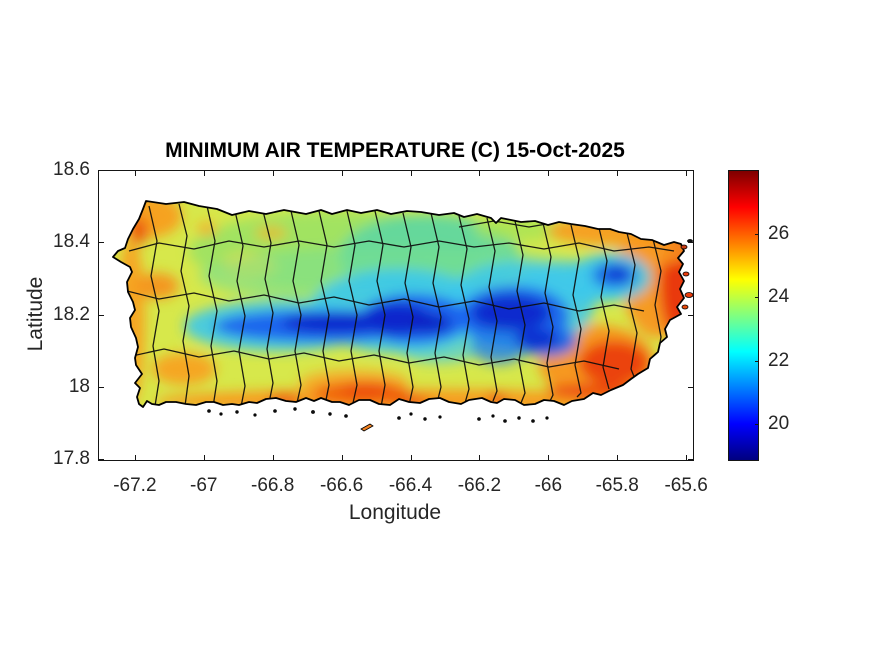  I want to click on x-tick-label: -66.6, so click(341, 485).